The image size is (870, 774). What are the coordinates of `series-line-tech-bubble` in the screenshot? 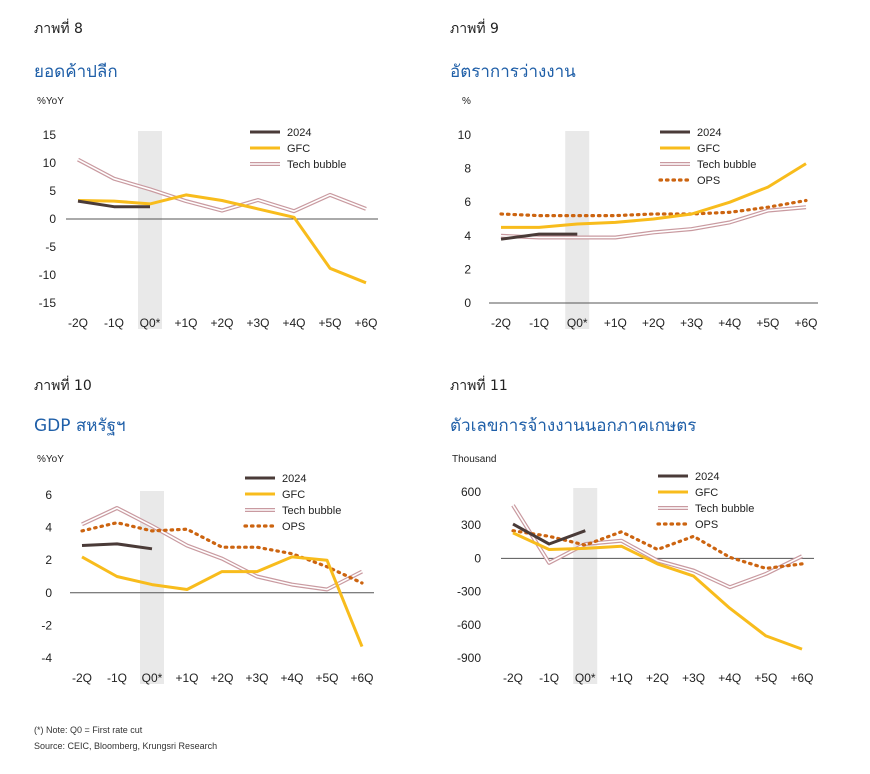 It's located at (657, 547).